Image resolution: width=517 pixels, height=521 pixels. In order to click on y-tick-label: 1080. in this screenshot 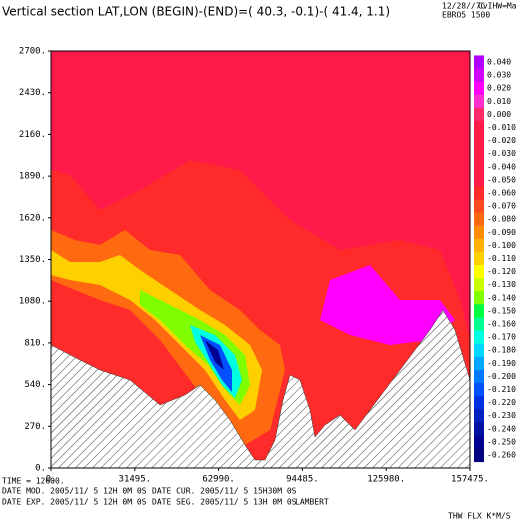, I will do `click(32, 302)`.